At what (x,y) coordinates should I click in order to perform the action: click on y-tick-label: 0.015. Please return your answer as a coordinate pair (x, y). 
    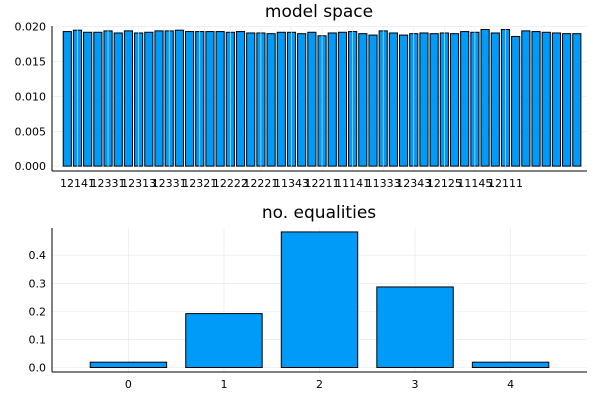
    Looking at the image, I should click on (31, 62).